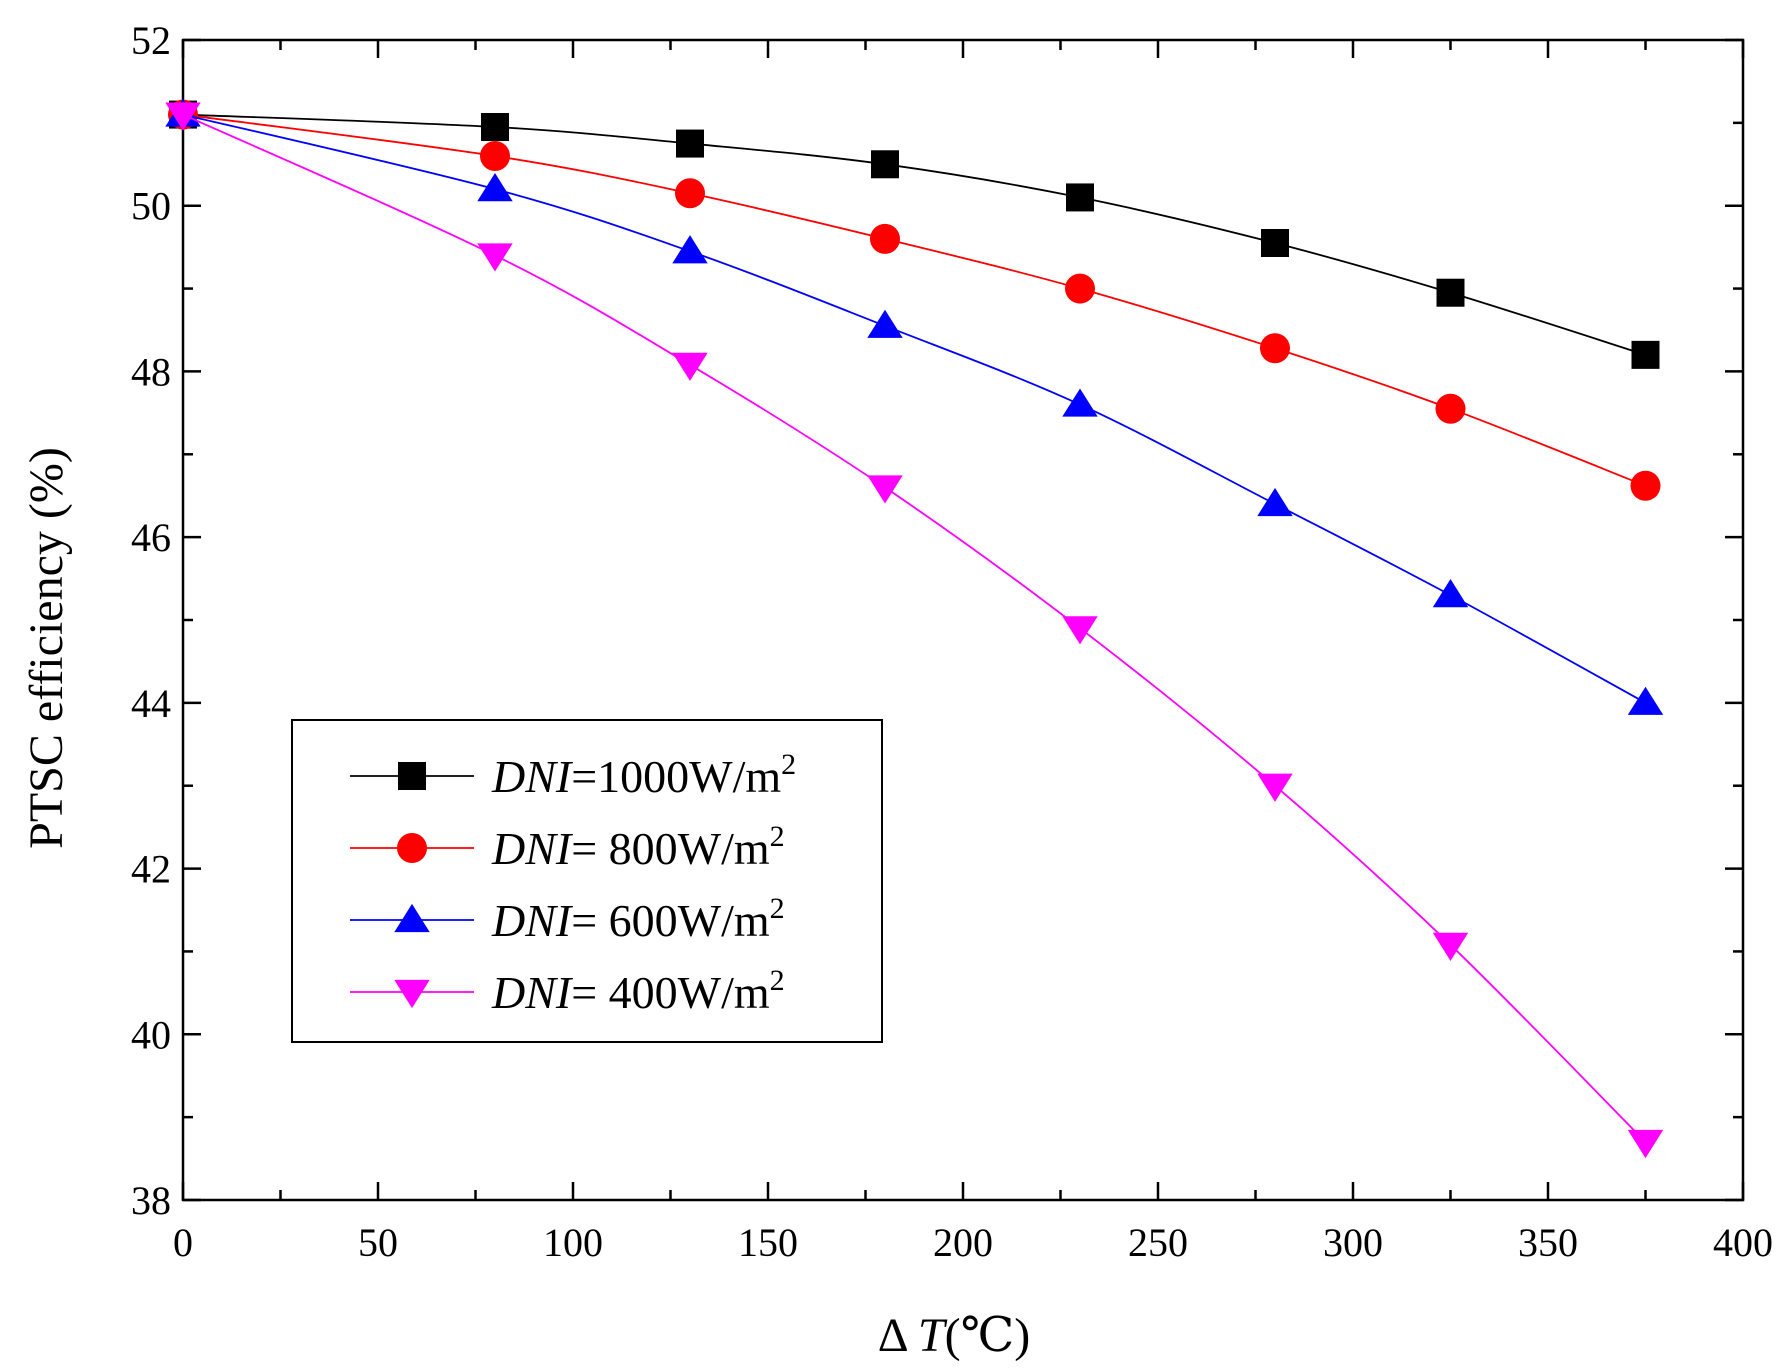 The height and width of the screenshot is (1371, 1790). I want to click on legend-label: DNI= 800W/m2, so click(638, 847).